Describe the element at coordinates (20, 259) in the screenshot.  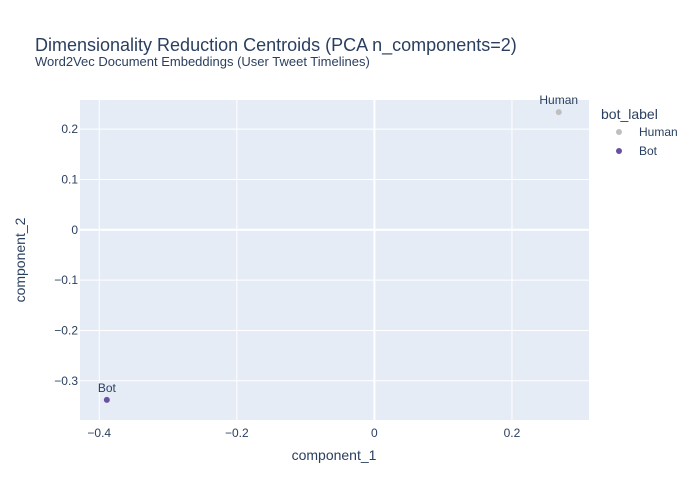
I see `y-axis-title: component_2` at that location.